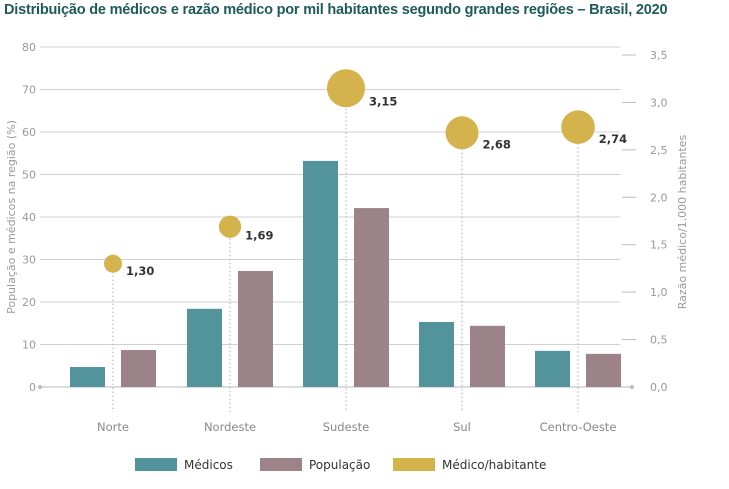  Describe the element at coordinates (682, 222) in the screenshot. I see `y2-axis-label: Razão médico/1.000 habitantes` at that location.